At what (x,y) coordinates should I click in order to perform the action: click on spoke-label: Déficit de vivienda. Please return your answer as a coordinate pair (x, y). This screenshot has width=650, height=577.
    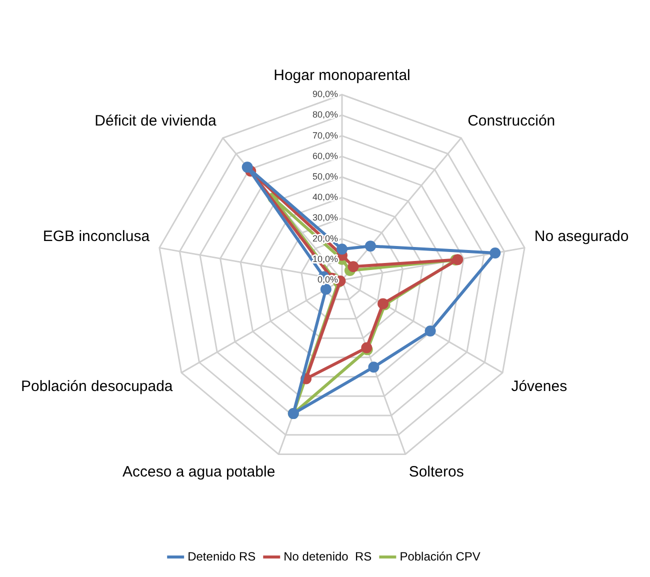
    Looking at the image, I should click on (156, 121).